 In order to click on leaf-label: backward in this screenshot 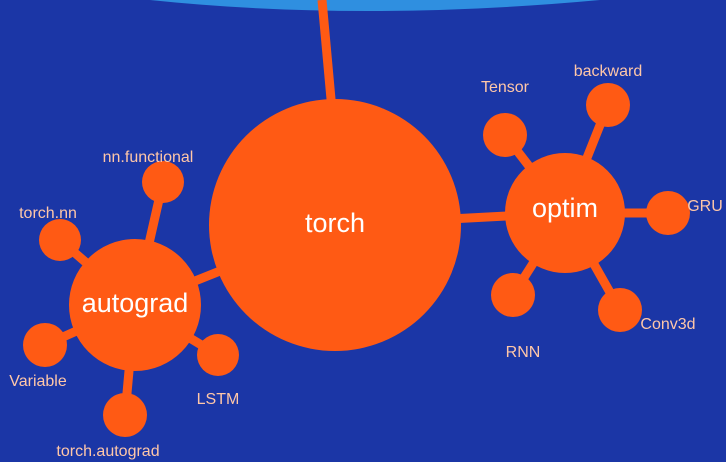, I will do `click(608, 71)`.